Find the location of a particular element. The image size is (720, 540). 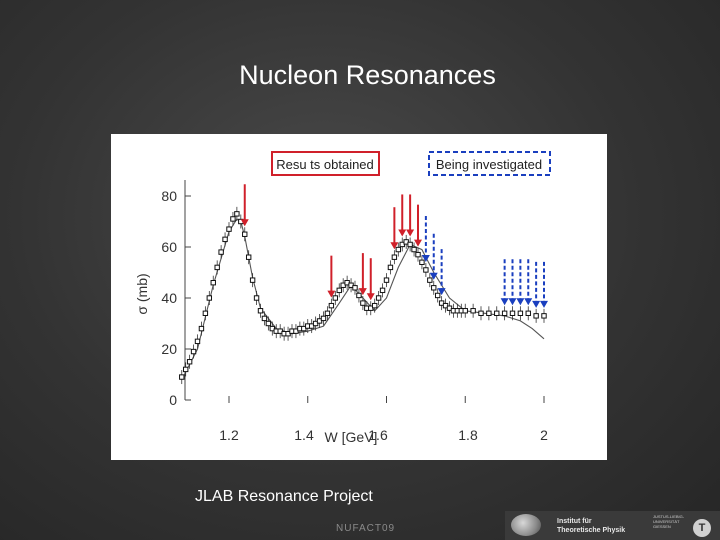

legend-results-box is located at coordinates (325, 163).